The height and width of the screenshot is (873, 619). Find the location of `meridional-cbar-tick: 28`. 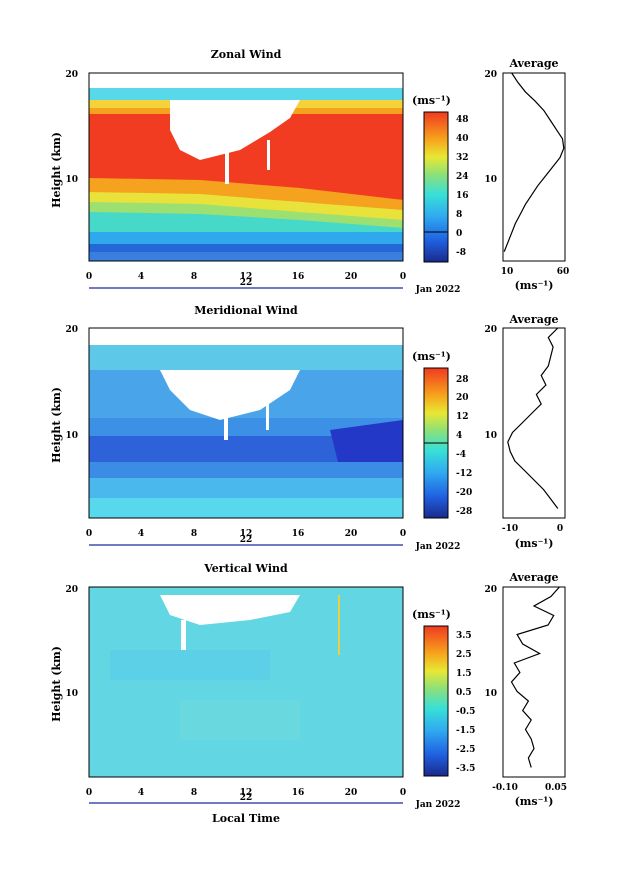

meridional-cbar-tick: 28 is located at coordinates (462, 380).